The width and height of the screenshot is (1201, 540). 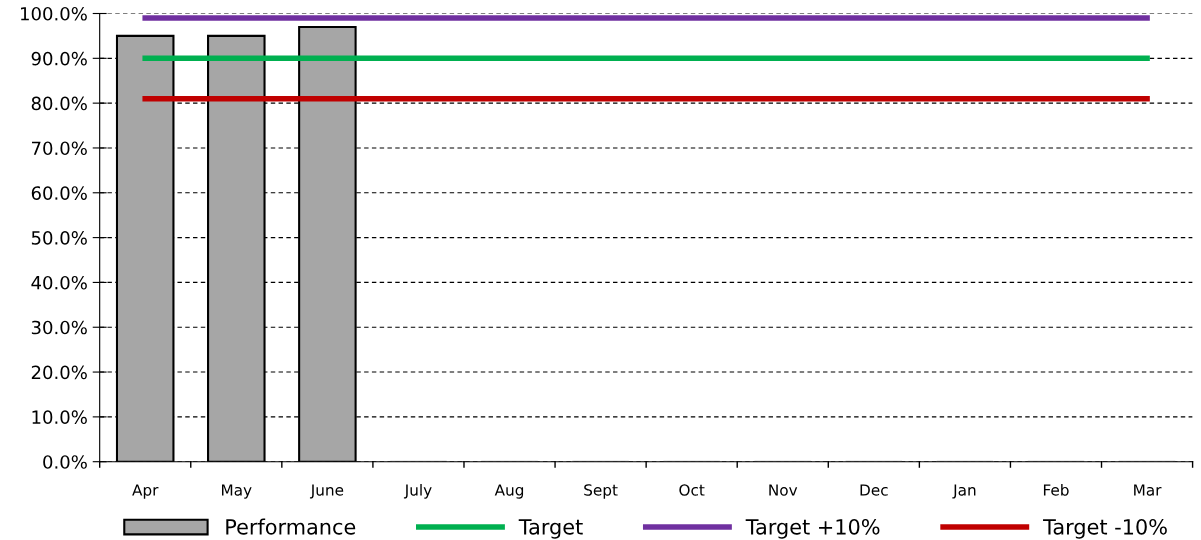 I want to click on x-tick-label: Oct, so click(x=692, y=490).